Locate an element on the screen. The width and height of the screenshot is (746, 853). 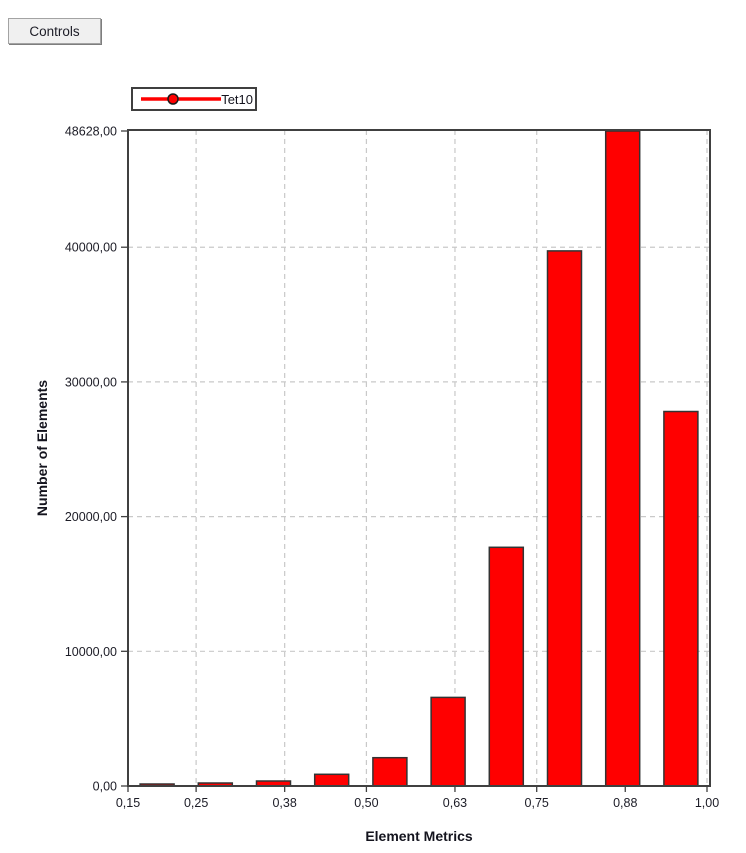
legend-series-label: Tet10 is located at coordinates (237, 99).